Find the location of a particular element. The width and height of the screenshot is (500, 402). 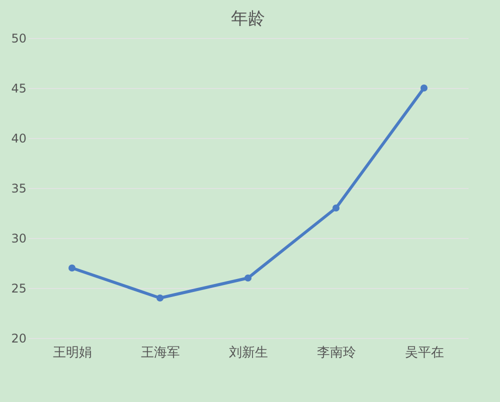

x-tick-label: 王明娟 is located at coordinates (72, 353).